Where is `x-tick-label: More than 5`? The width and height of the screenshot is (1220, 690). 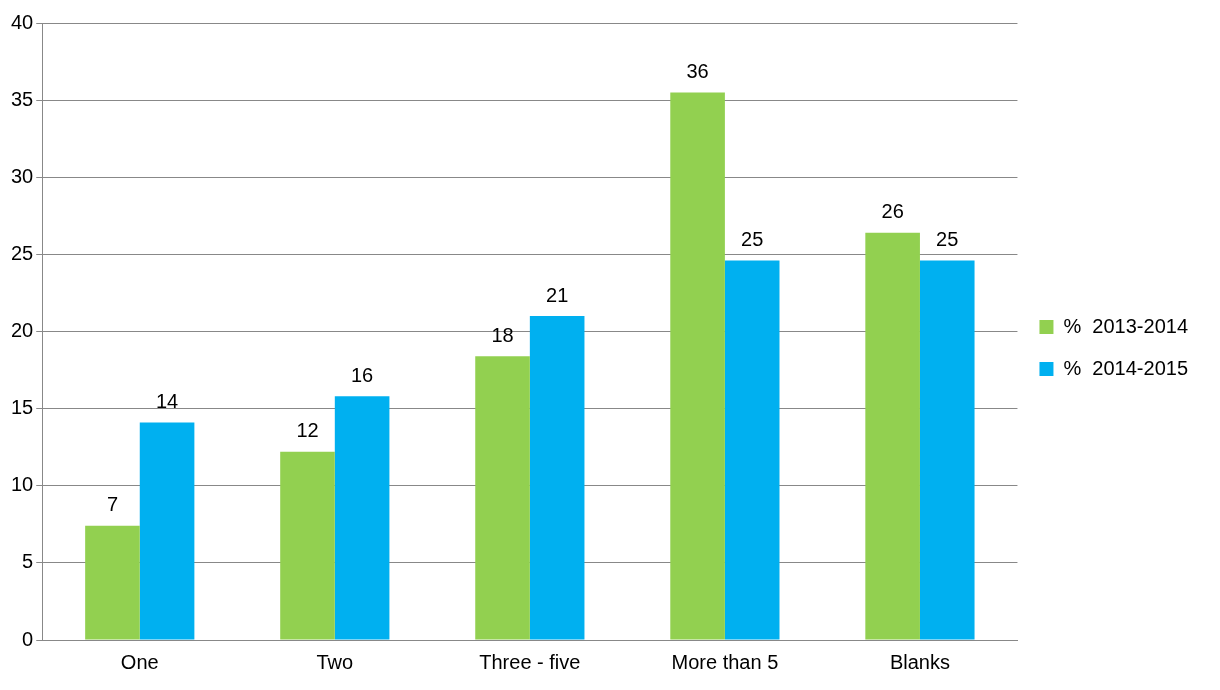 x-tick-label: More than 5 is located at coordinates (725, 661).